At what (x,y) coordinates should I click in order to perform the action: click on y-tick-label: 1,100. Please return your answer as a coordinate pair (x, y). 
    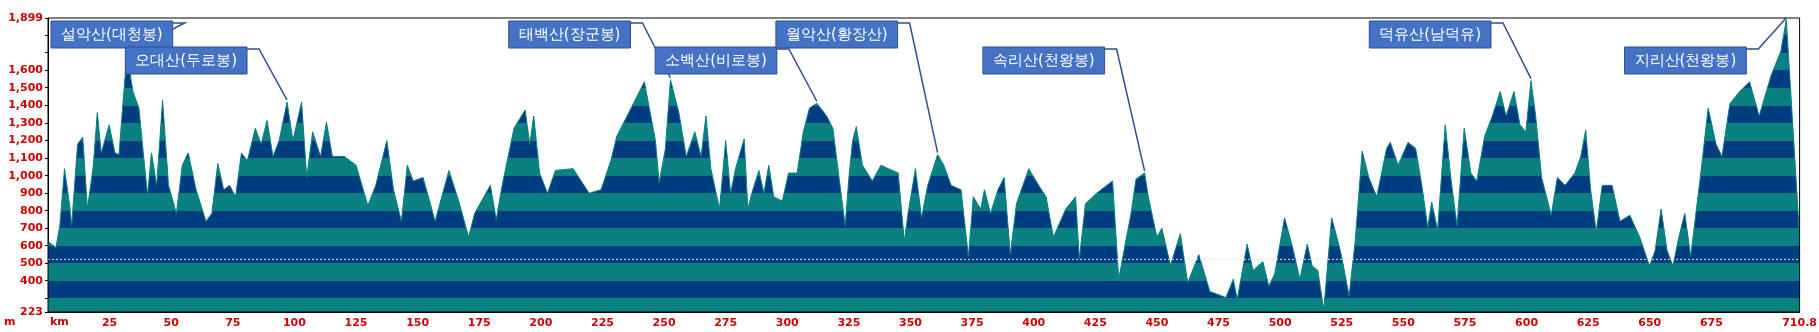
    Looking at the image, I should click on (26, 158).